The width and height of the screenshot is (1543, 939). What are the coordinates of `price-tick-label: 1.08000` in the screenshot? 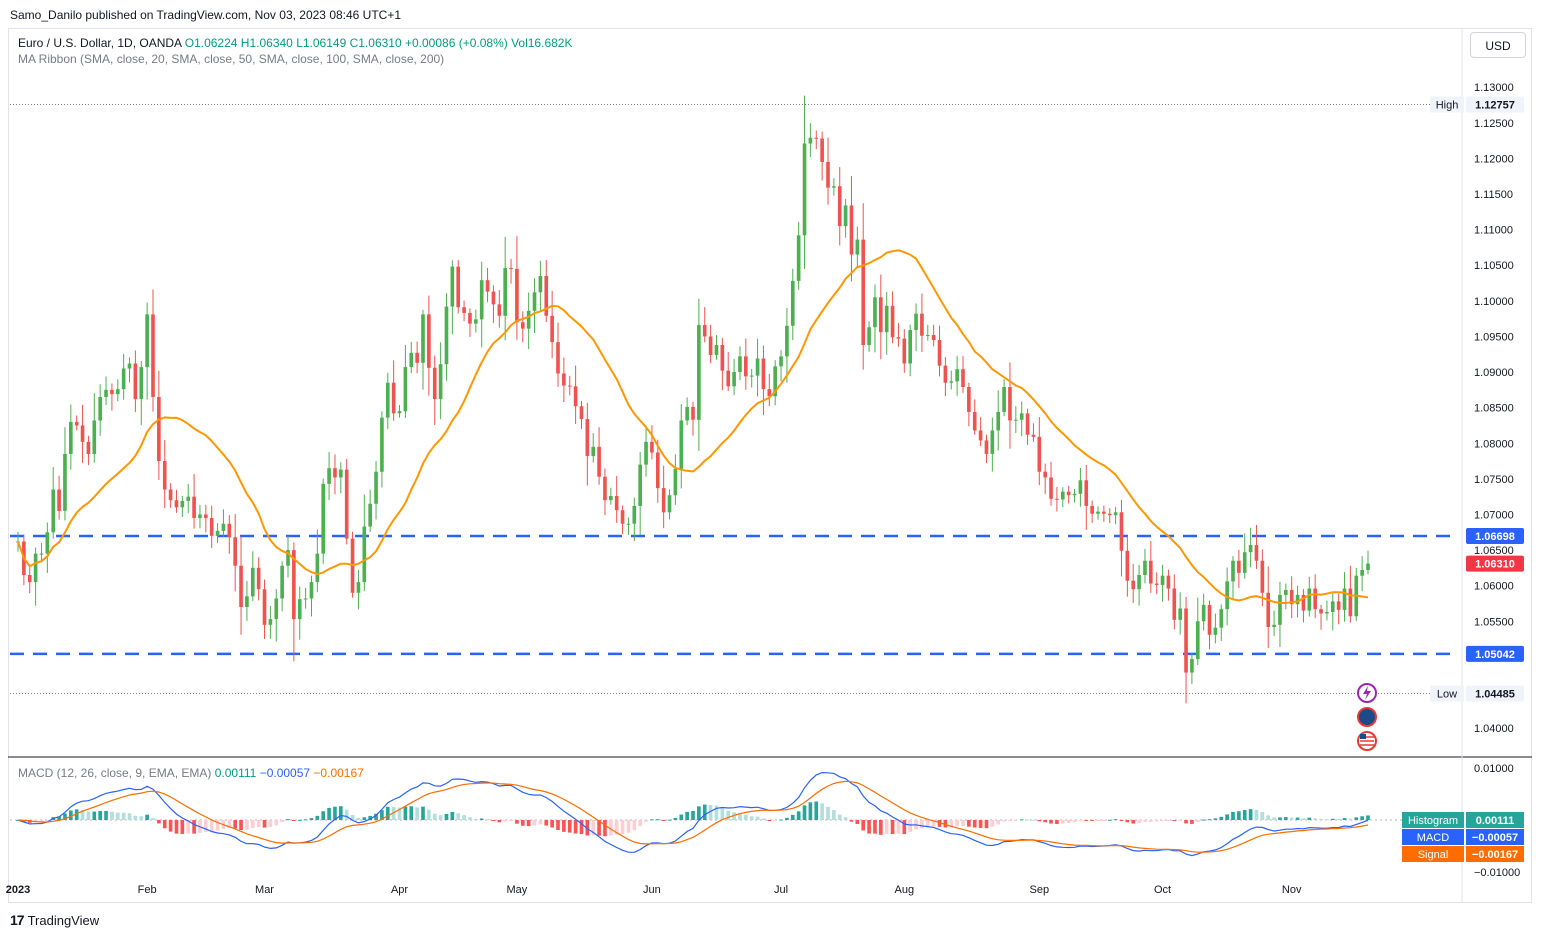 It's located at (1494, 444).